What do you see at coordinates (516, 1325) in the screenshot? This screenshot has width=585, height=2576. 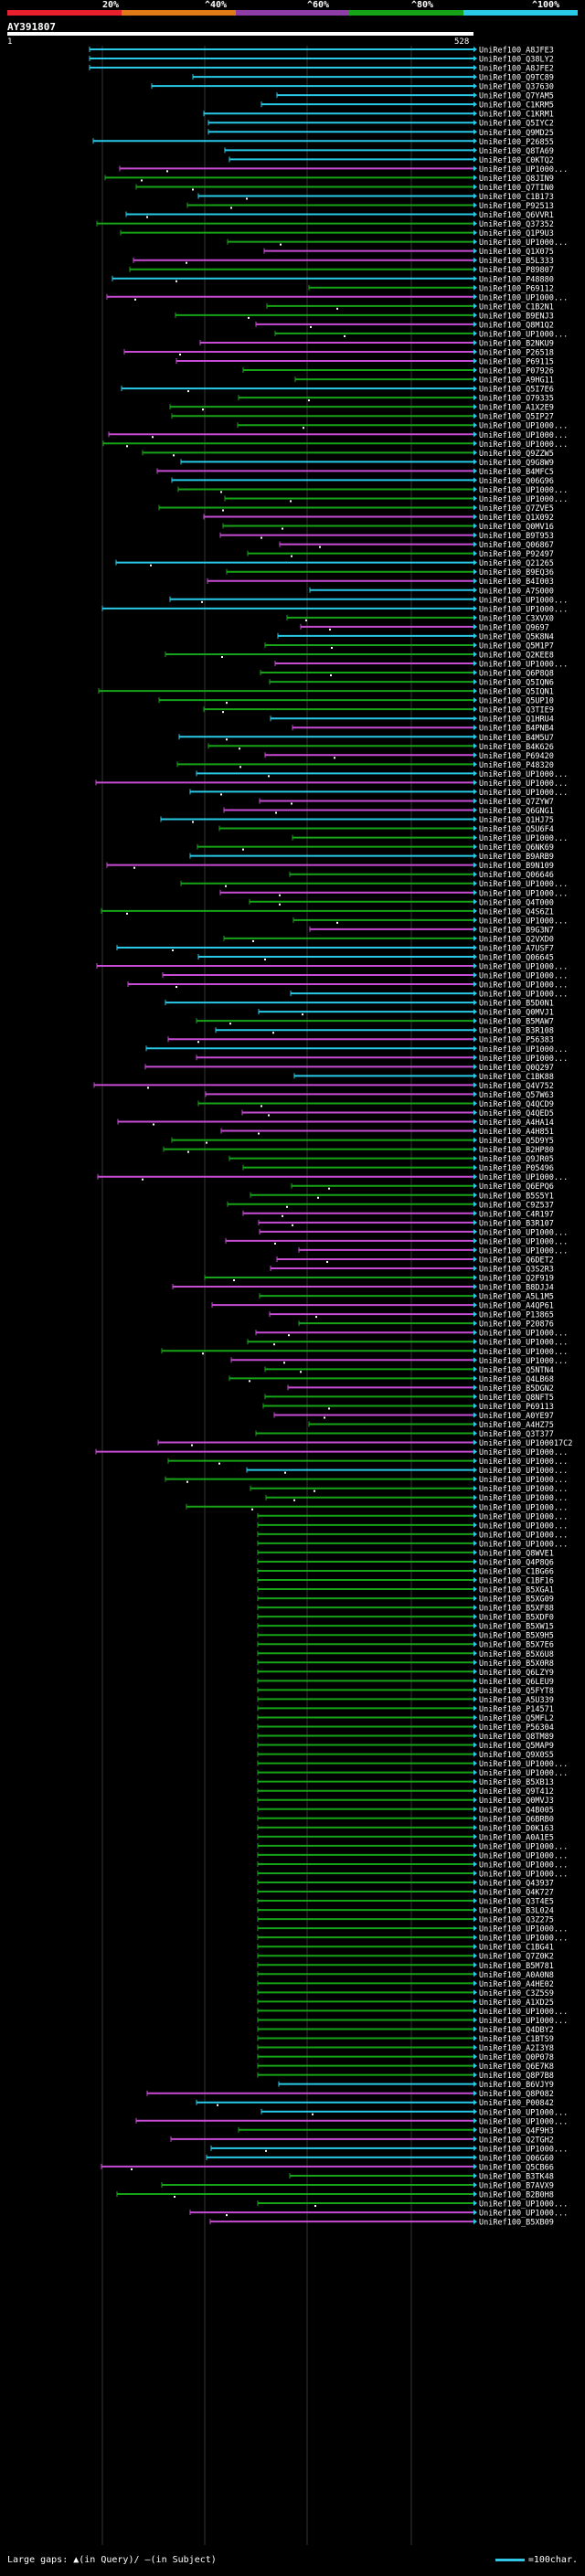 I see `hit-label: UniRef100_P20876` at bounding box center [516, 1325].